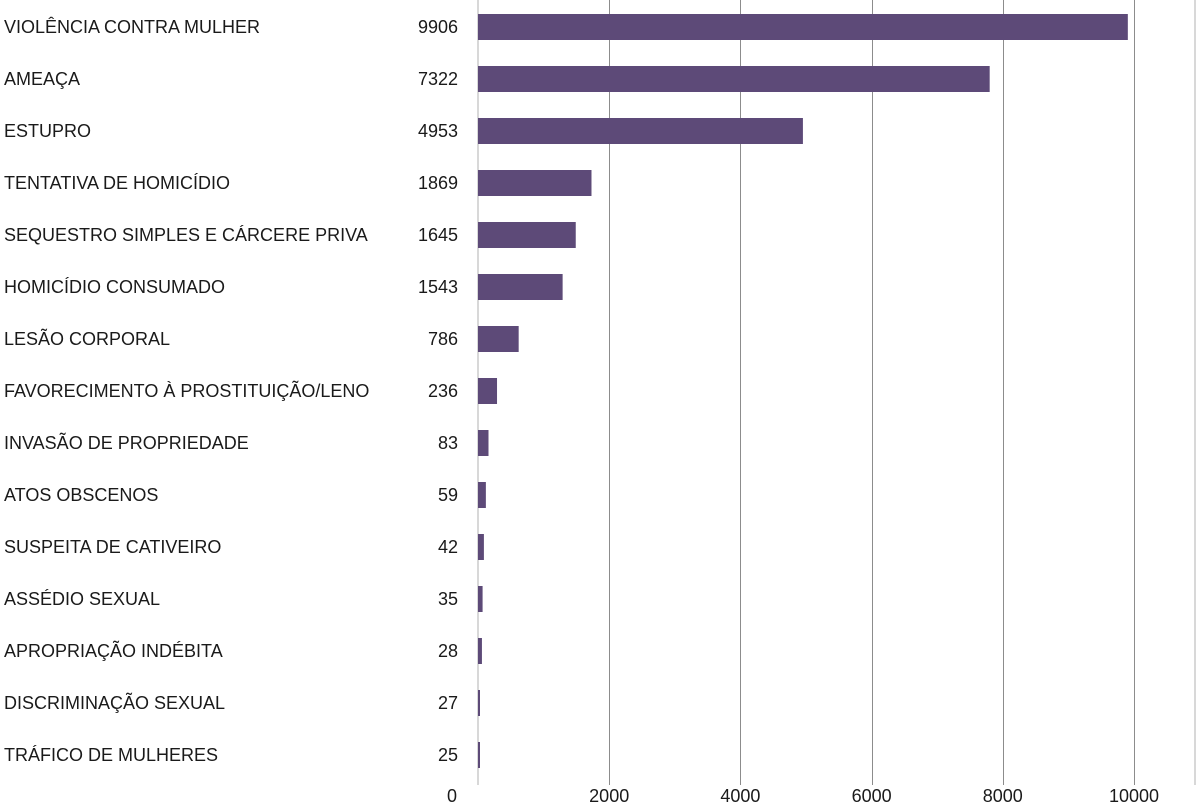 The height and width of the screenshot is (807, 1201). I want to click on data-label: 4953, so click(438, 131).